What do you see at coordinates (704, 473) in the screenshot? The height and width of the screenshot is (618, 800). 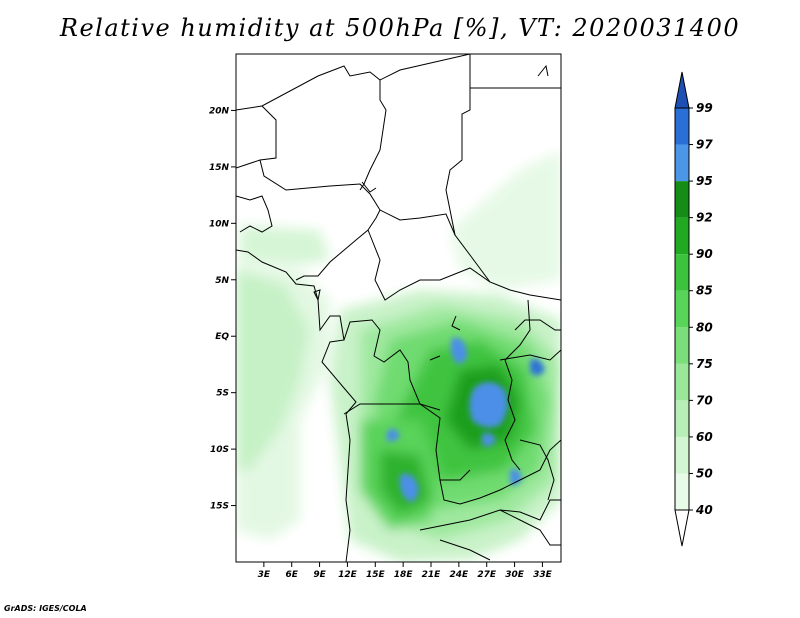 I see `colorbar-label: 50` at bounding box center [704, 473].